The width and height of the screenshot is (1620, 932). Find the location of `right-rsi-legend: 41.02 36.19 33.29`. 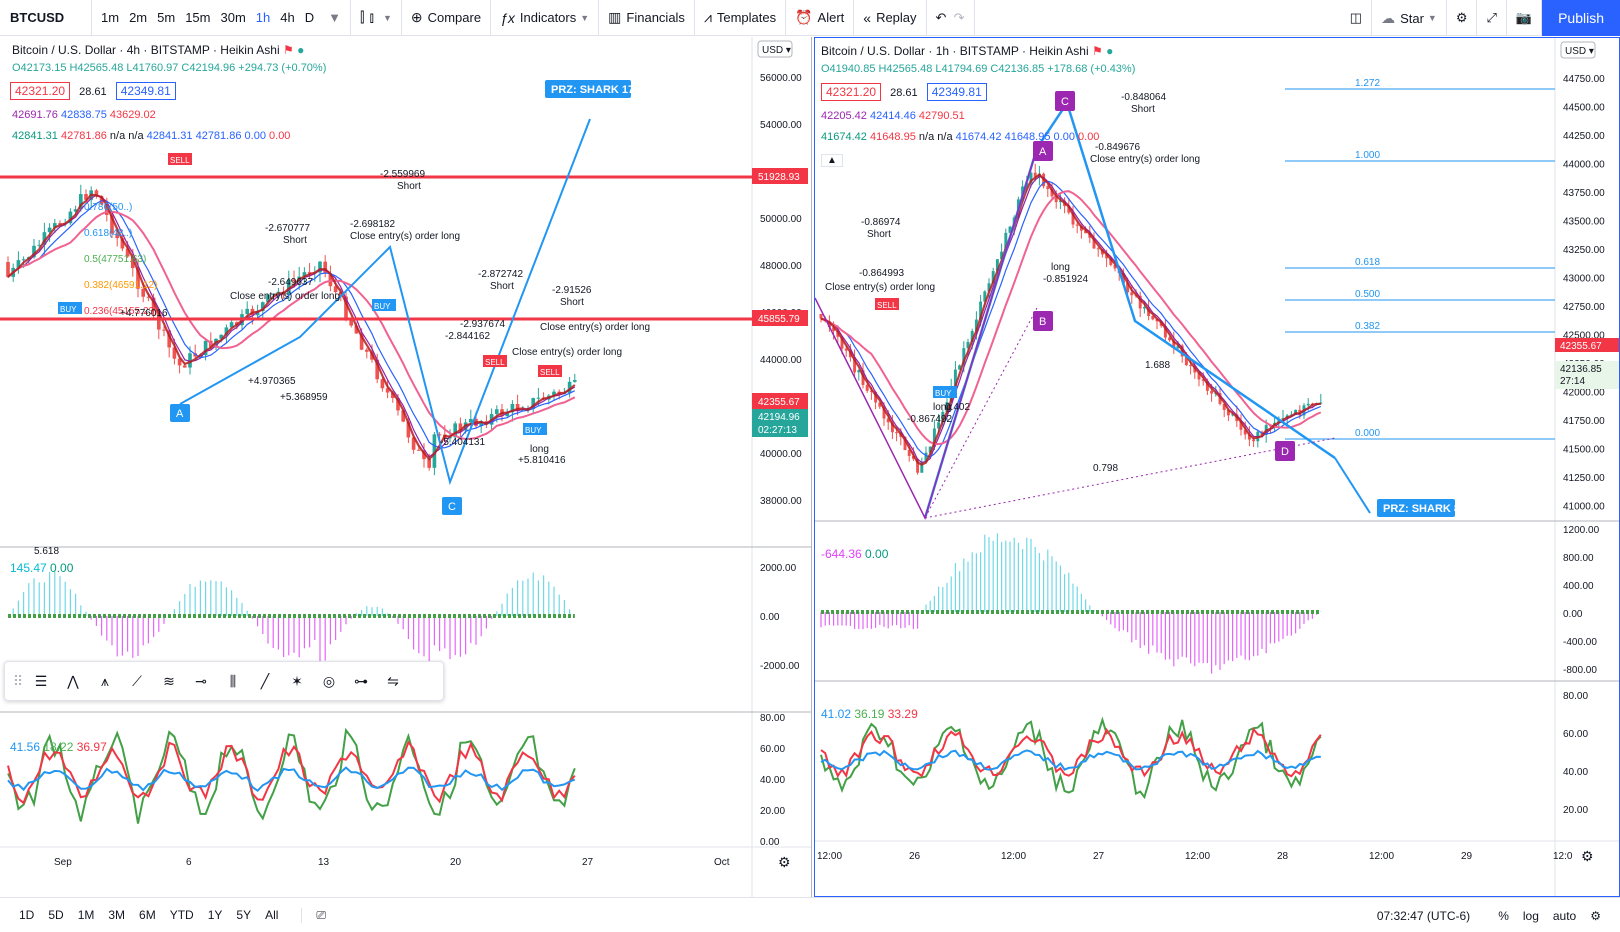

right-rsi-legend: 41.02 36.19 33.29 is located at coordinates (869, 714).